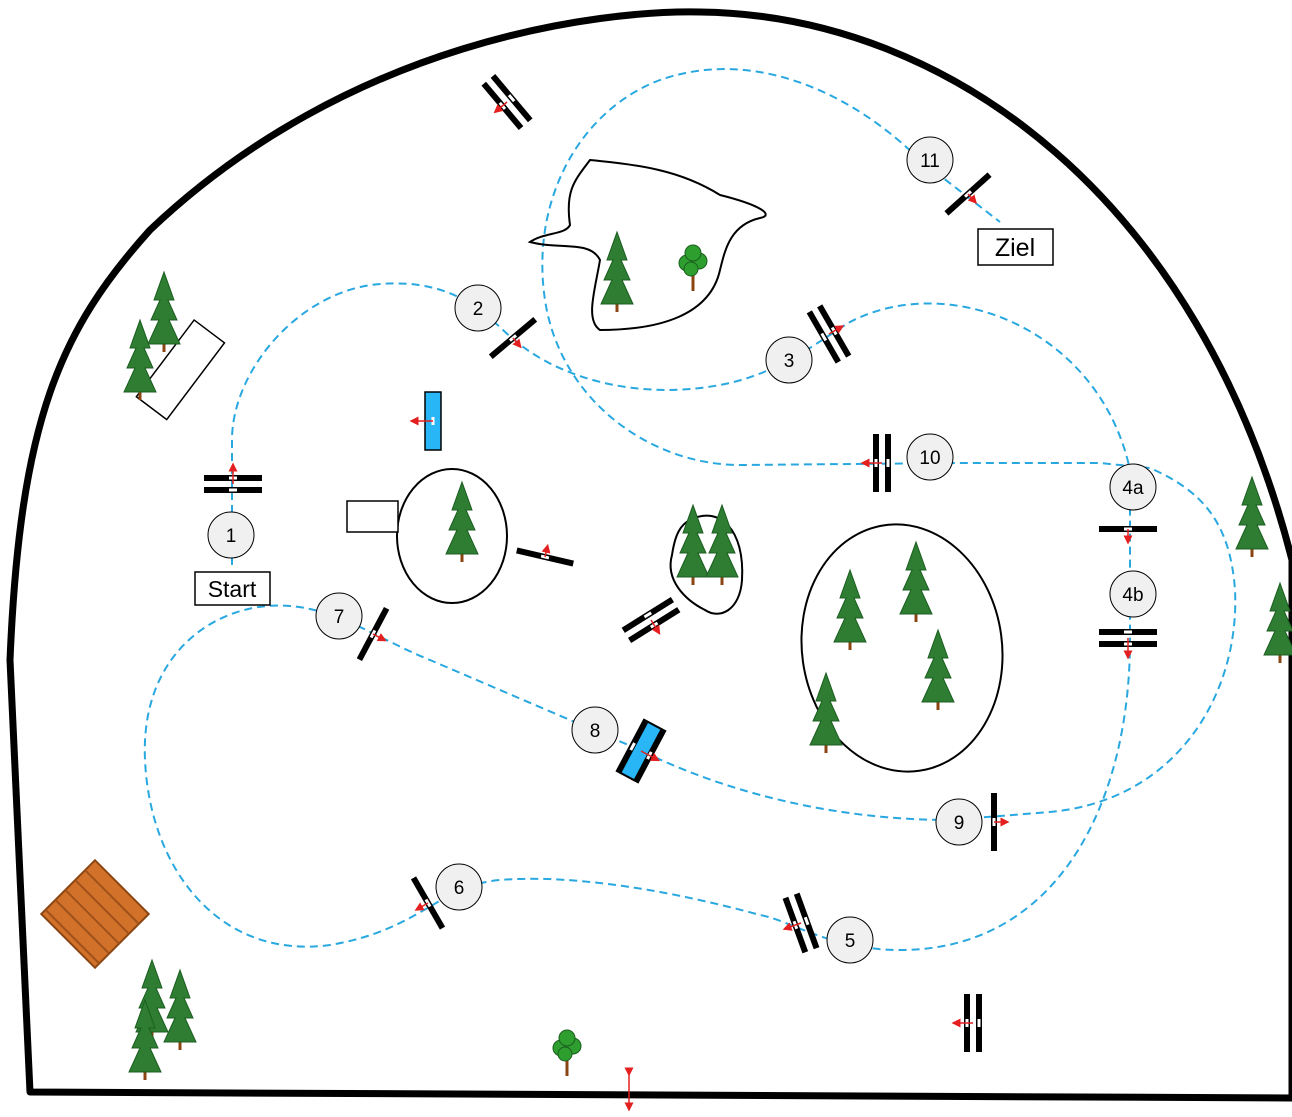 The width and height of the screenshot is (1292, 1117). I want to click on station-marker-10: 10, so click(930, 457).